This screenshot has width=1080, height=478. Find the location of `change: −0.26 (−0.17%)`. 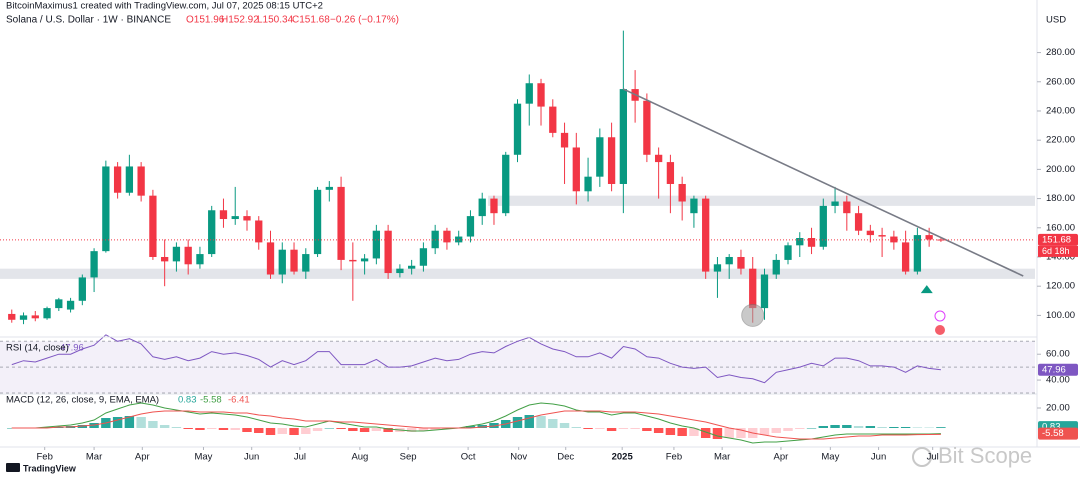

change: −0.26 (−0.17%) is located at coordinates (364, 20).